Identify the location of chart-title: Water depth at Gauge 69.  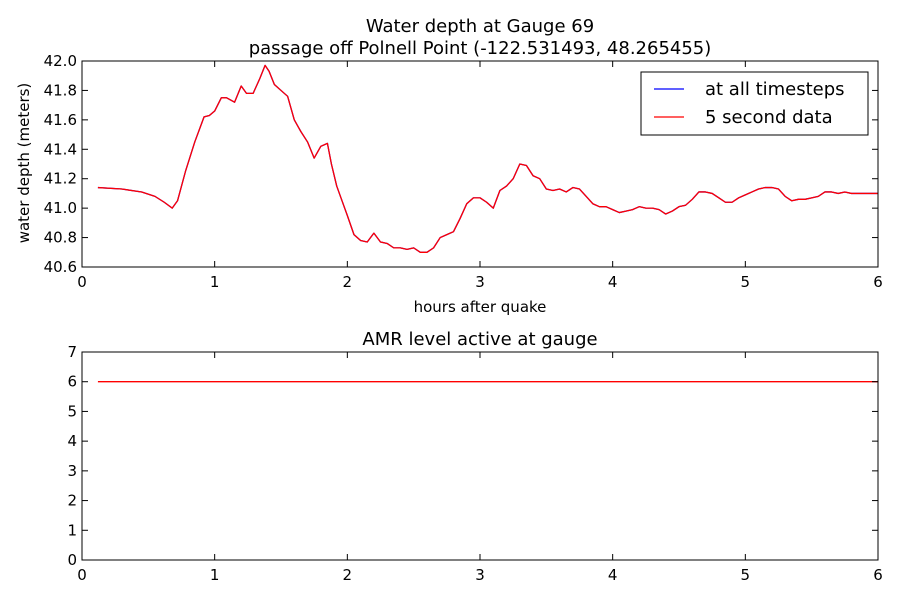
(480, 26).